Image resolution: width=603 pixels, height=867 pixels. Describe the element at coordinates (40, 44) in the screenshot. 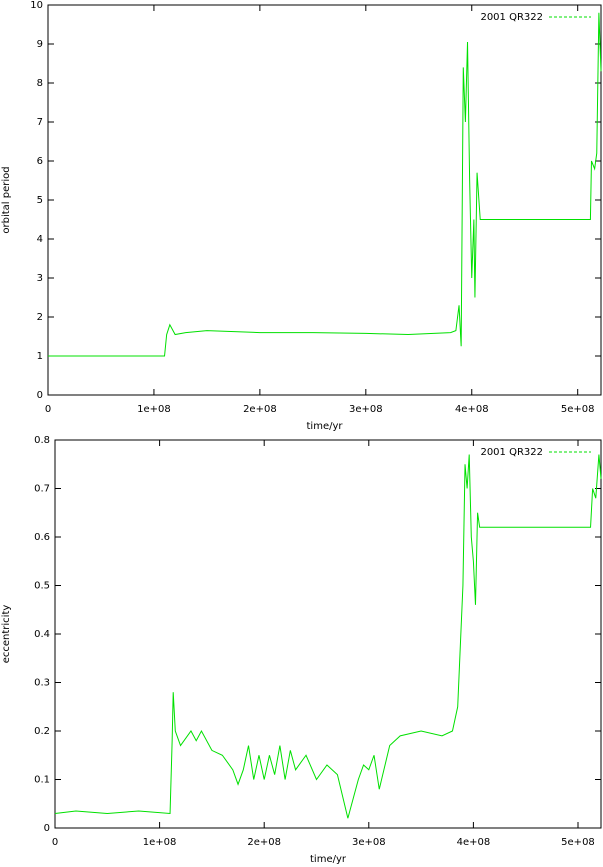

I see `y-tick-label: 9` at that location.